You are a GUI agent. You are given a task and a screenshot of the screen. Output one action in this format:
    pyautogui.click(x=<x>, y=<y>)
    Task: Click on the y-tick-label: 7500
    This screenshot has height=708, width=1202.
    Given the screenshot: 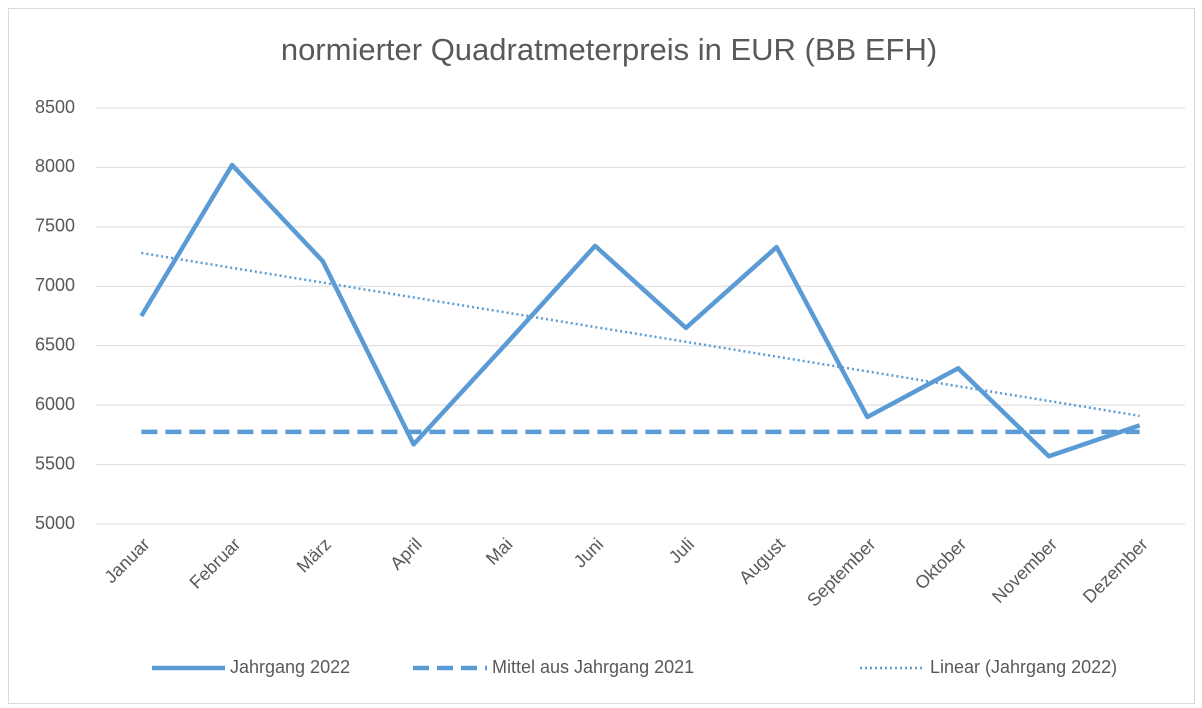 What is the action you would take?
    pyautogui.click(x=55, y=226)
    